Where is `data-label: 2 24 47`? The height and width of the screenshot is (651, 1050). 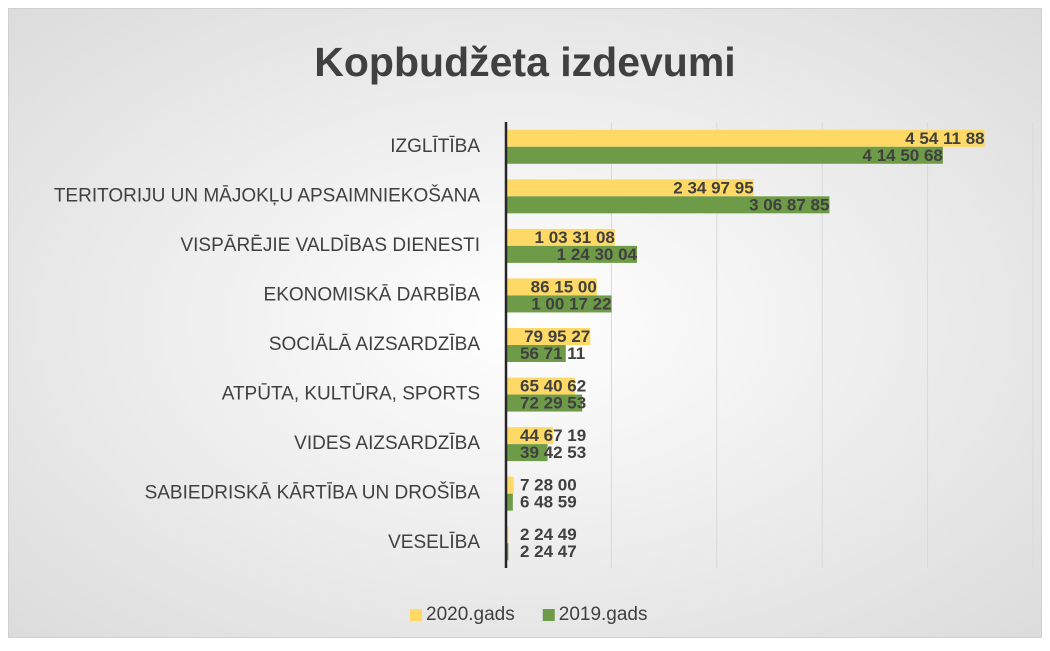 data-label: 2 24 47 is located at coordinates (548, 551).